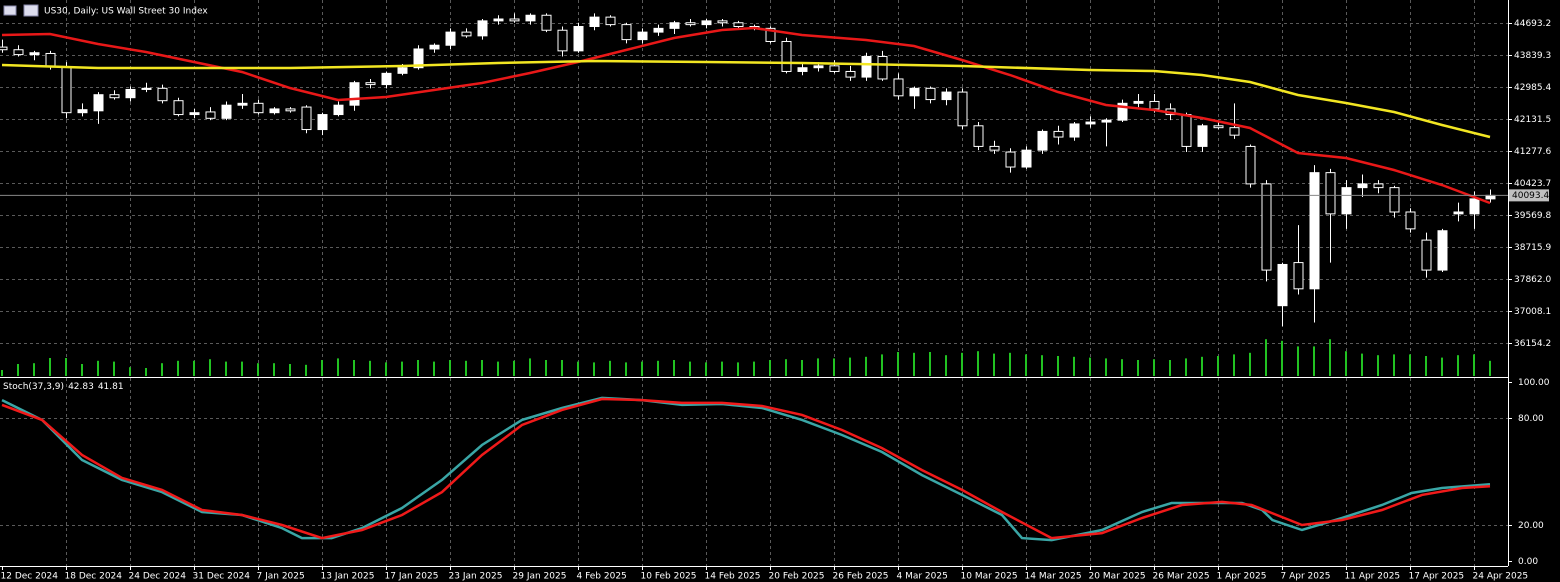 The height and width of the screenshot is (582, 1560). Describe the element at coordinates (1437, 577) in the screenshot. I see `x-tick-label: 17 Apr 2025` at that location.